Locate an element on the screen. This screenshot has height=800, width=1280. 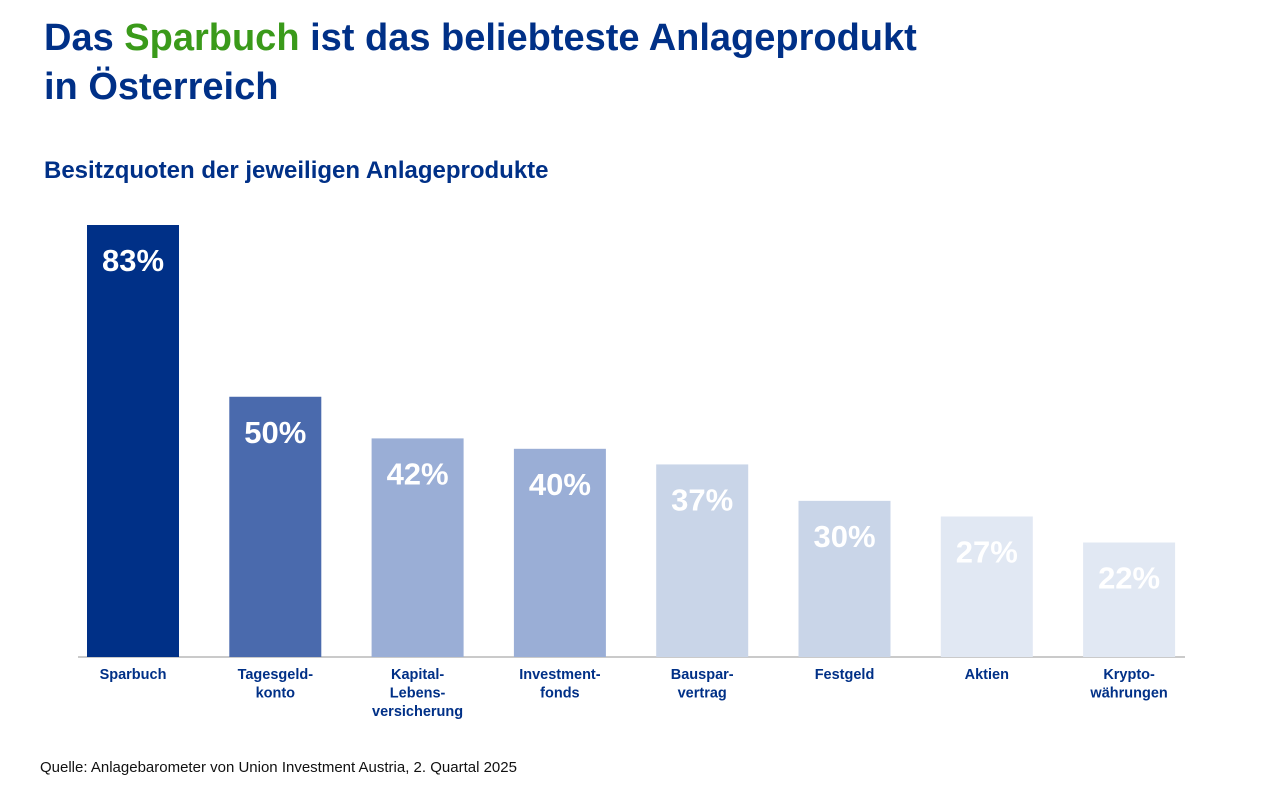
category-label-line: Sparbuch is located at coordinates (133, 675).